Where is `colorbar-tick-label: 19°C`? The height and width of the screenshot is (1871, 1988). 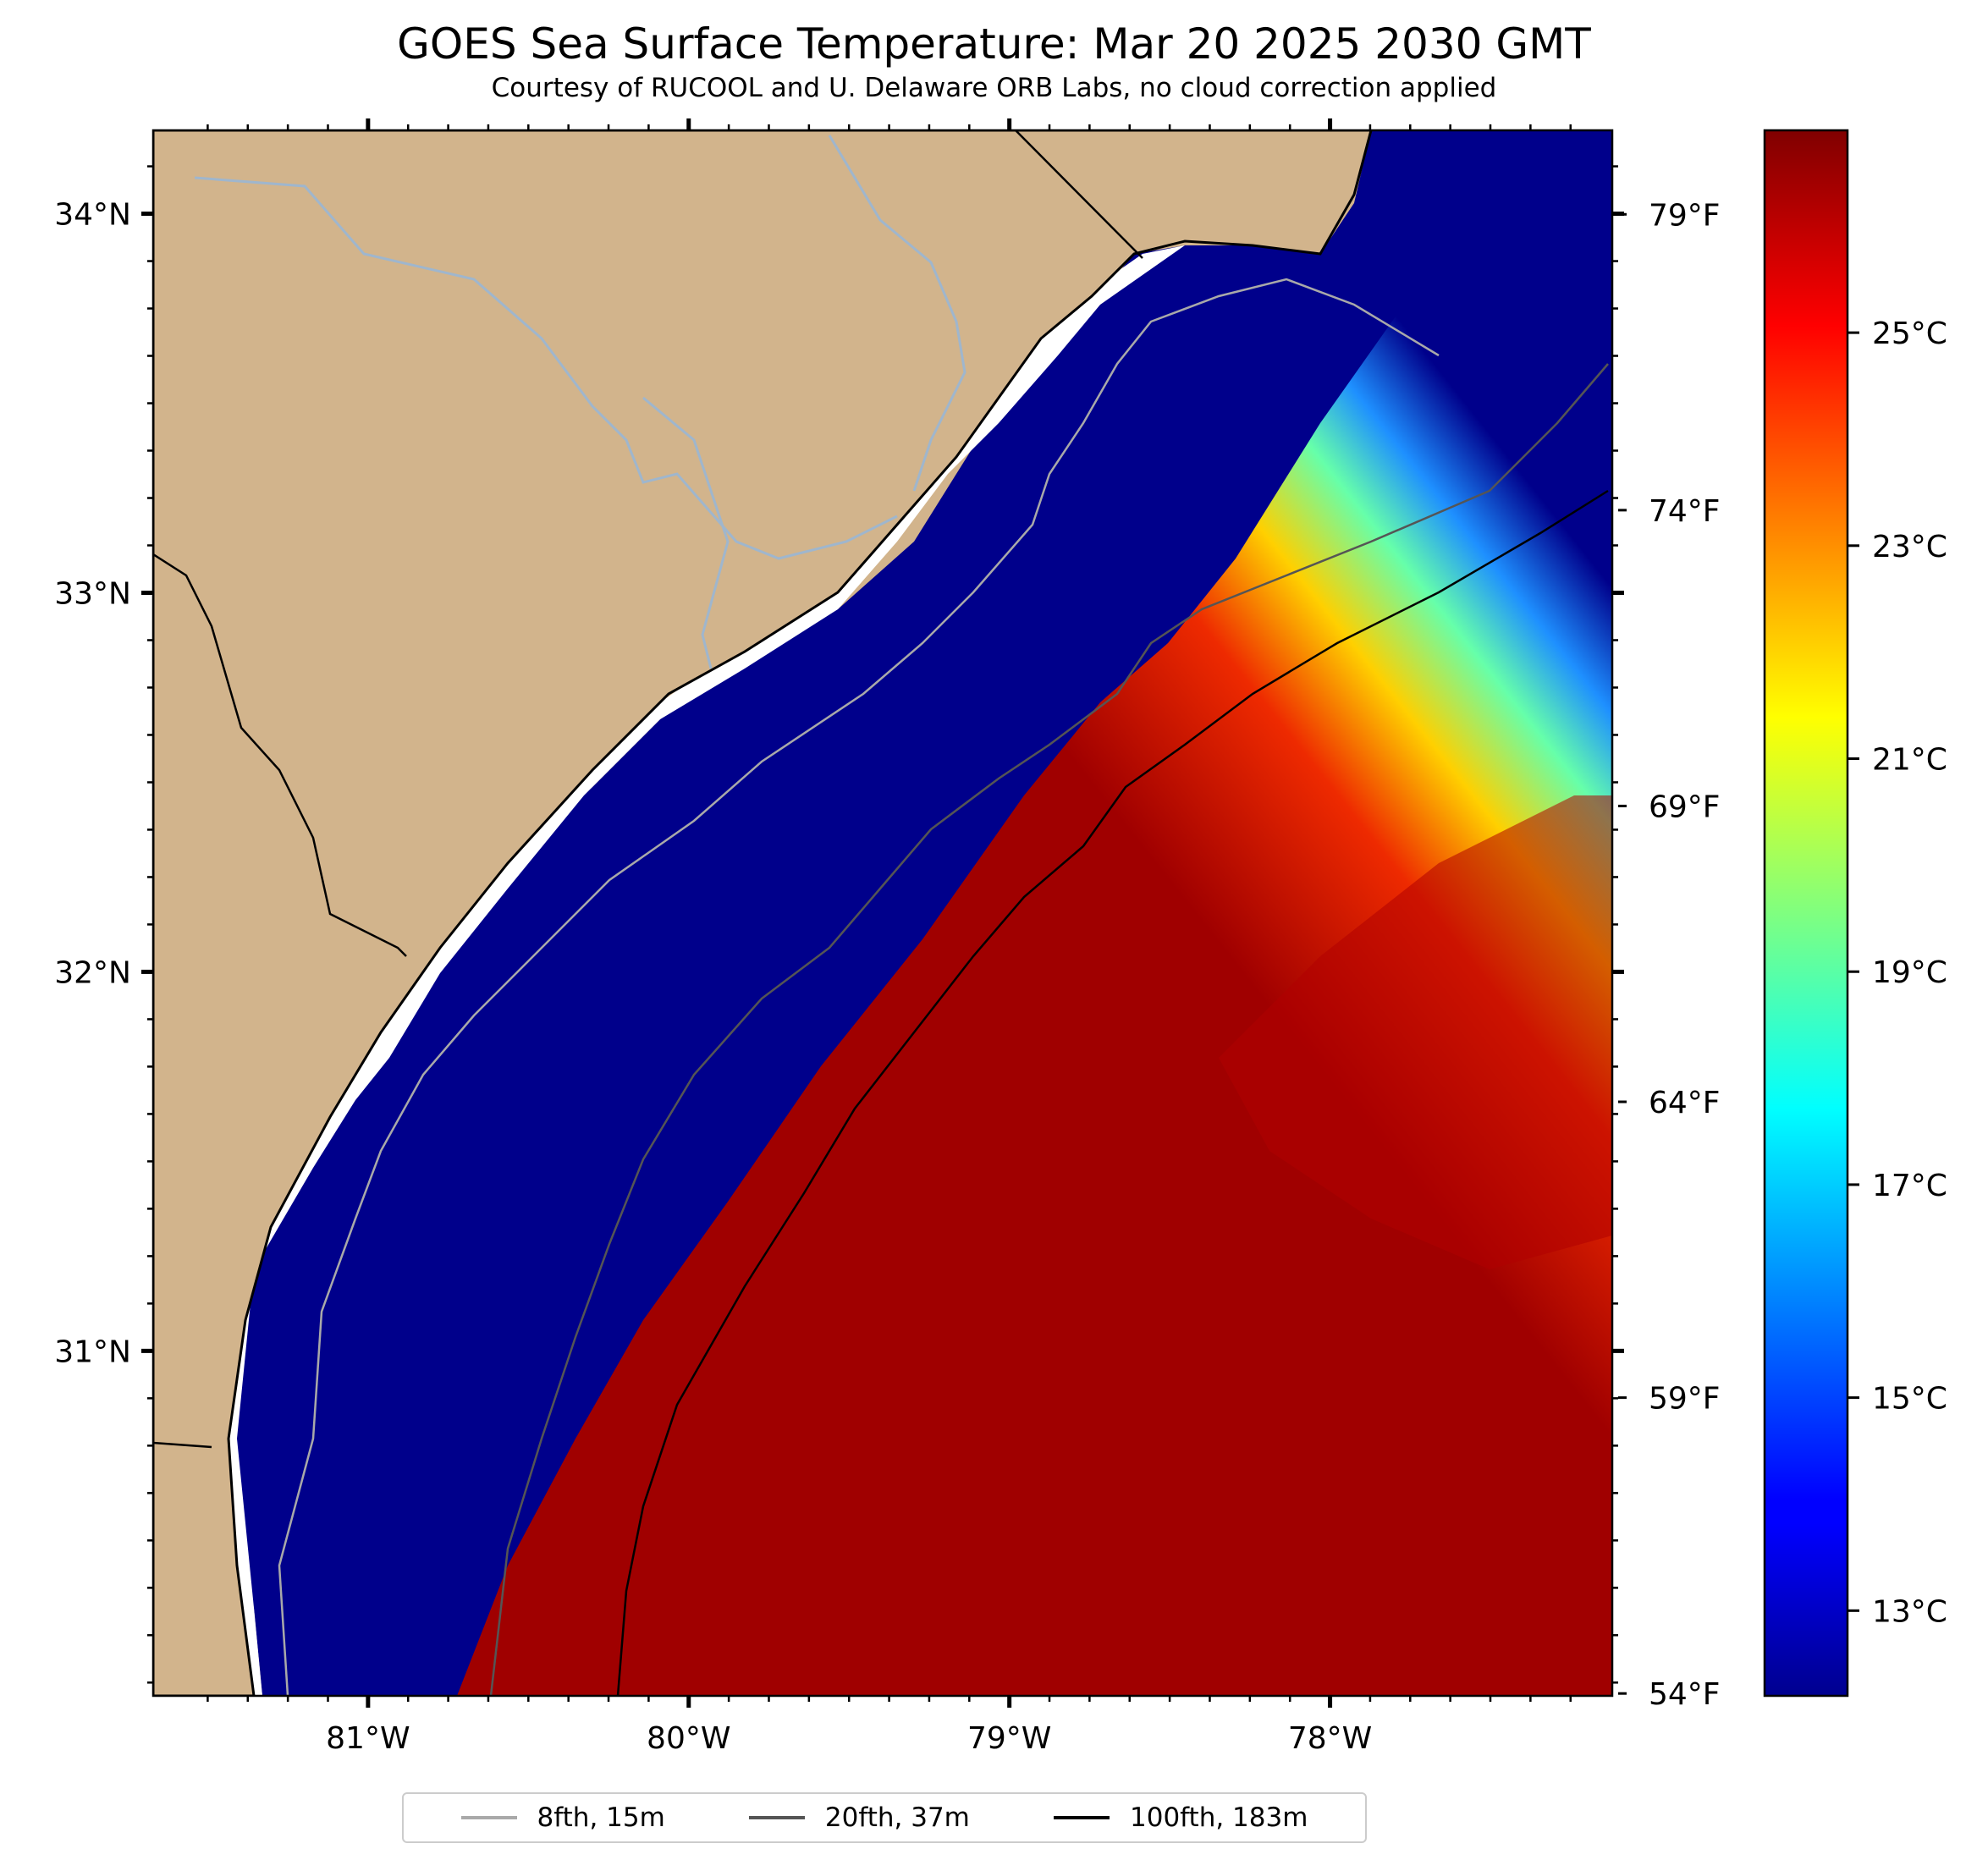 colorbar-tick-label: 19°C is located at coordinates (1909, 973).